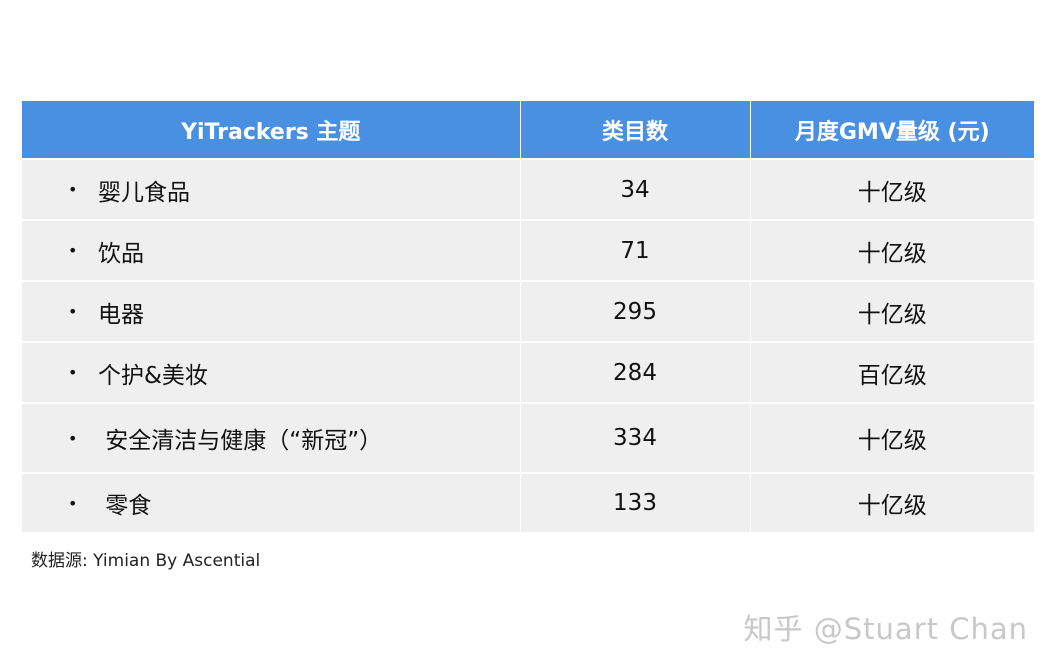  Describe the element at coordinates (635, 437) in the screenshot. I see `cell-count: 334` at that location.